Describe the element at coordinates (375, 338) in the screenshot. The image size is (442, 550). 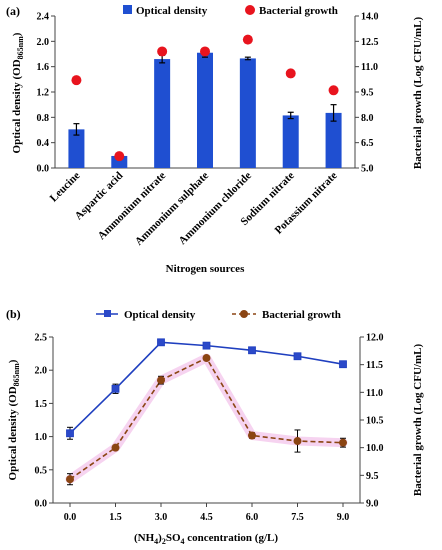
I see `panel-b-y2-tick-label: 12.0` at that location.